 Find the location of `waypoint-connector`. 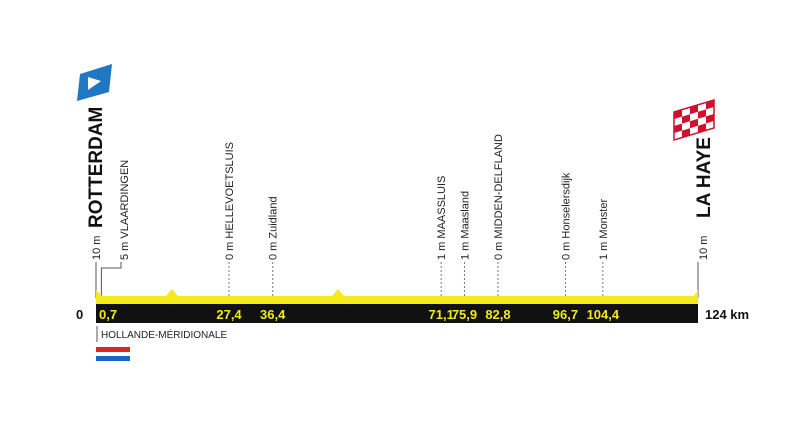

waypoint-connector is located at coordinates (111, 280).